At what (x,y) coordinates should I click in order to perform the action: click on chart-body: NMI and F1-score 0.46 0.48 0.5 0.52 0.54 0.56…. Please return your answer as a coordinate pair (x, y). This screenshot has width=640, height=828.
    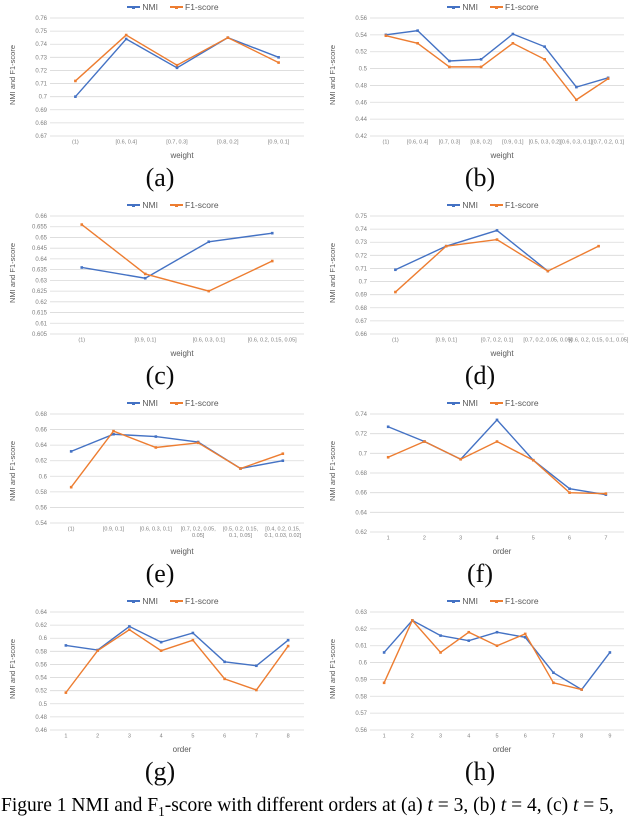
    Looking at the image, I should click on (160, 676).